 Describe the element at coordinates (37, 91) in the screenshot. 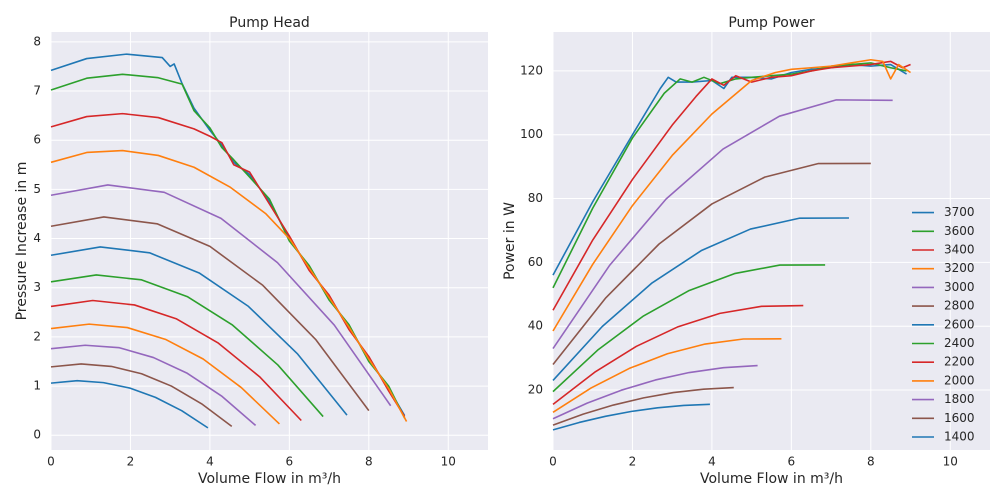

I see `y-tick-label: 7` at that location.